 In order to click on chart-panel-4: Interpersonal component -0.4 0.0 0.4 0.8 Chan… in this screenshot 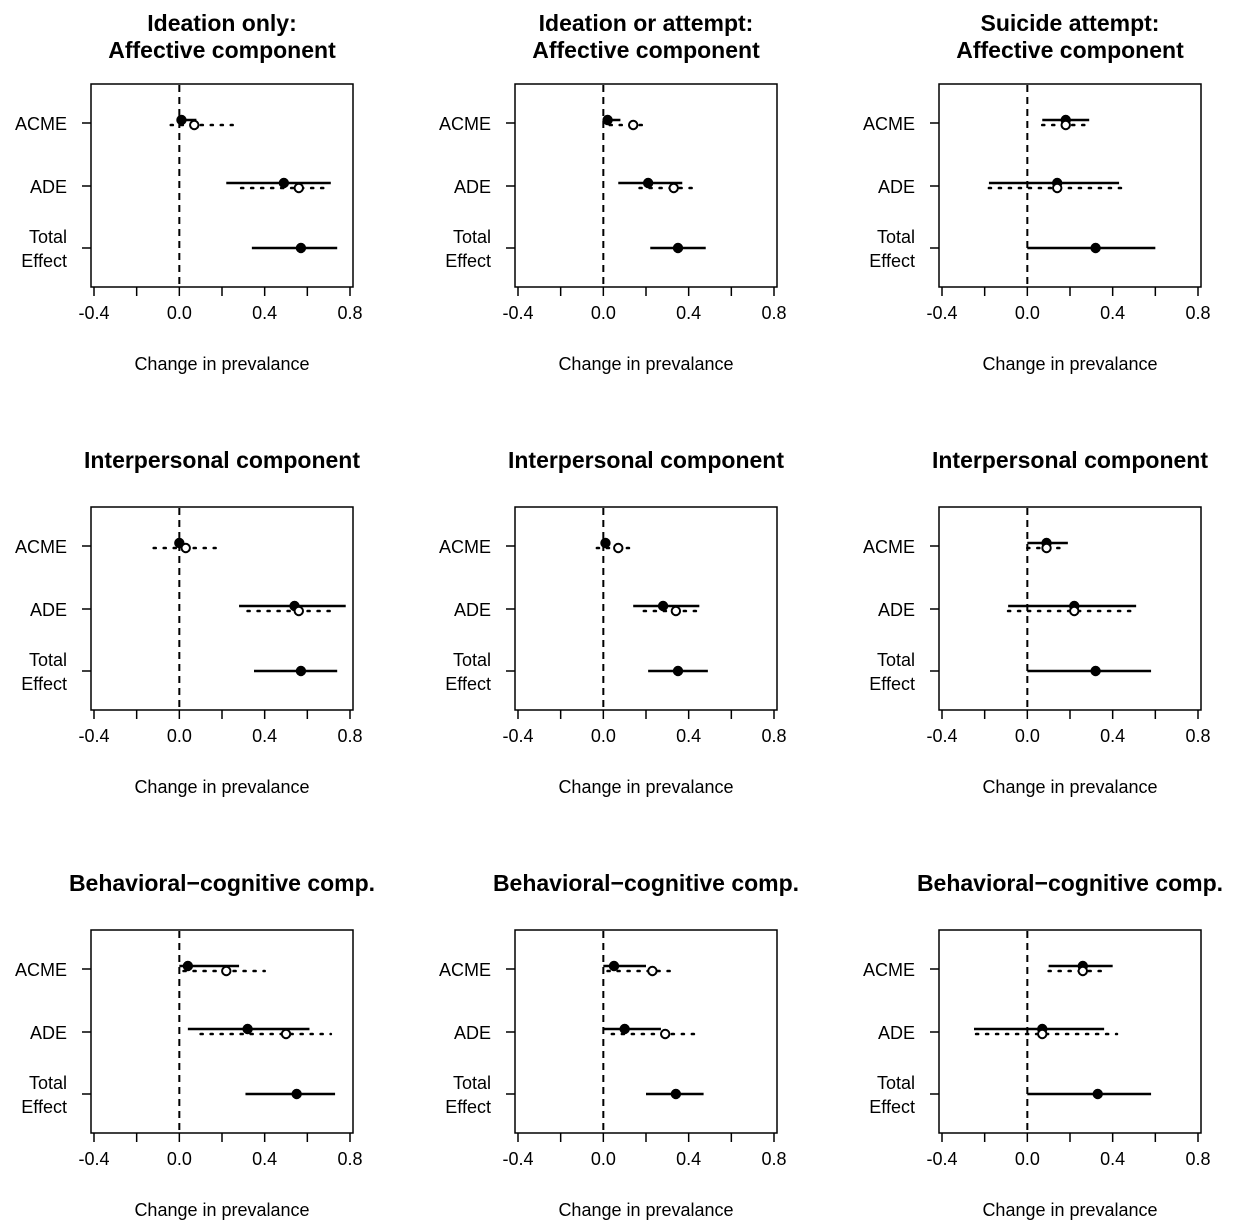, I will do `click(189, 622)`.